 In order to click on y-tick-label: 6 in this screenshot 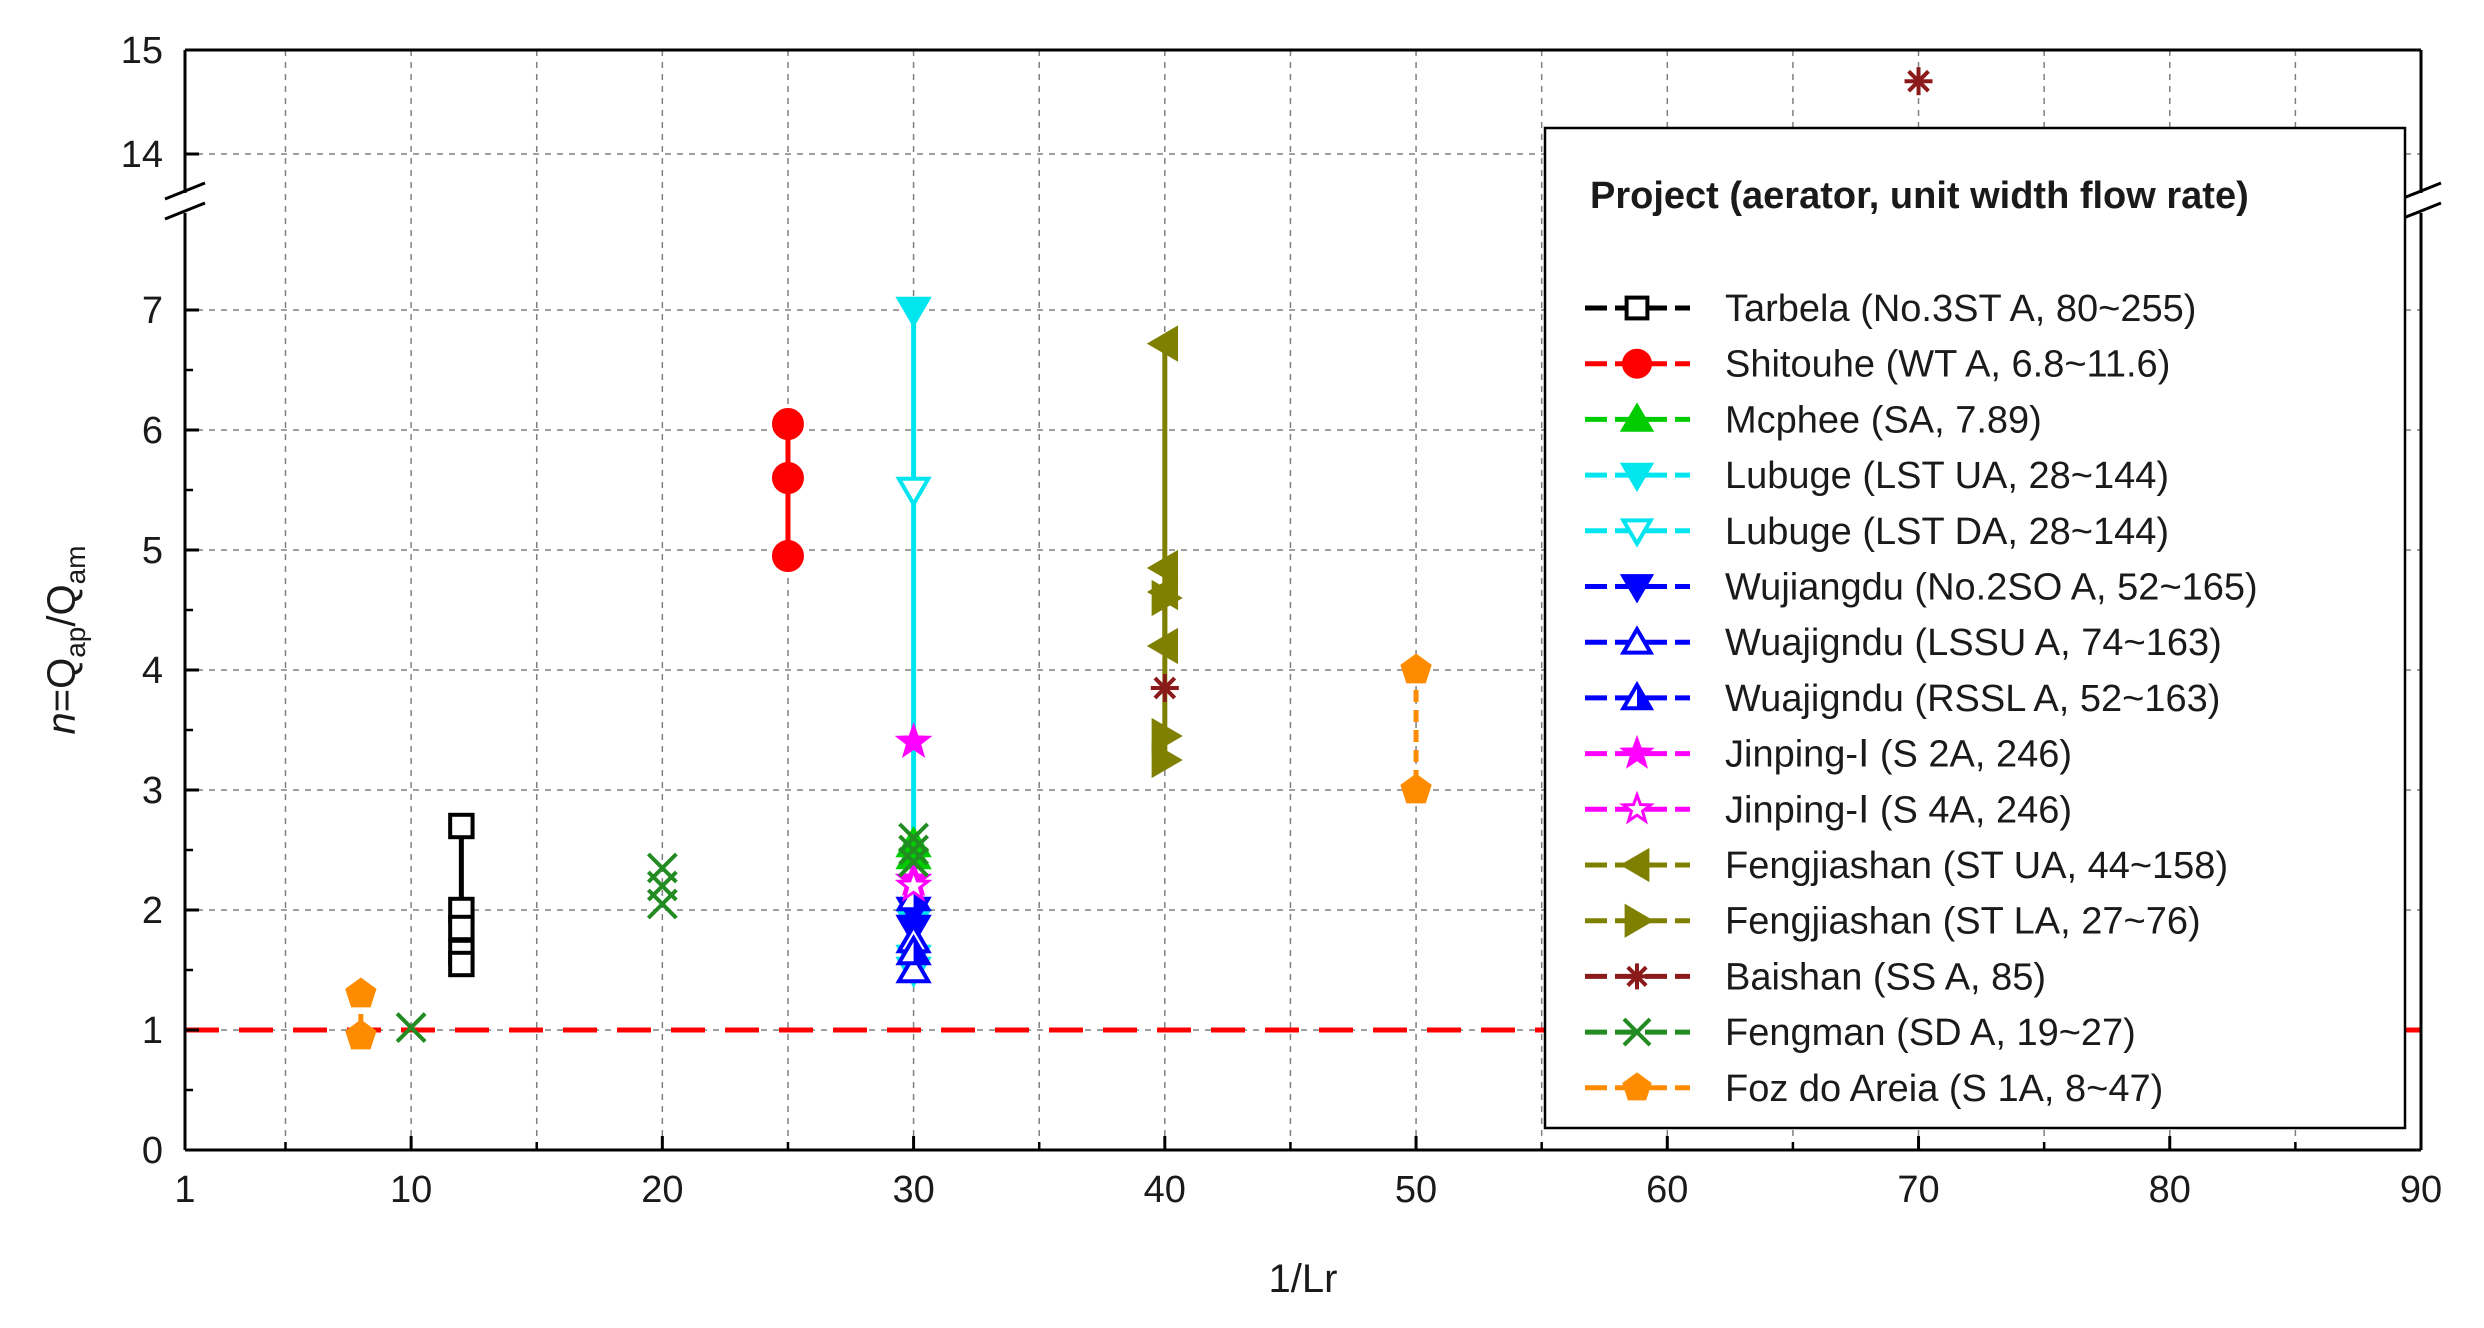, I will do `click(152, 431)`.